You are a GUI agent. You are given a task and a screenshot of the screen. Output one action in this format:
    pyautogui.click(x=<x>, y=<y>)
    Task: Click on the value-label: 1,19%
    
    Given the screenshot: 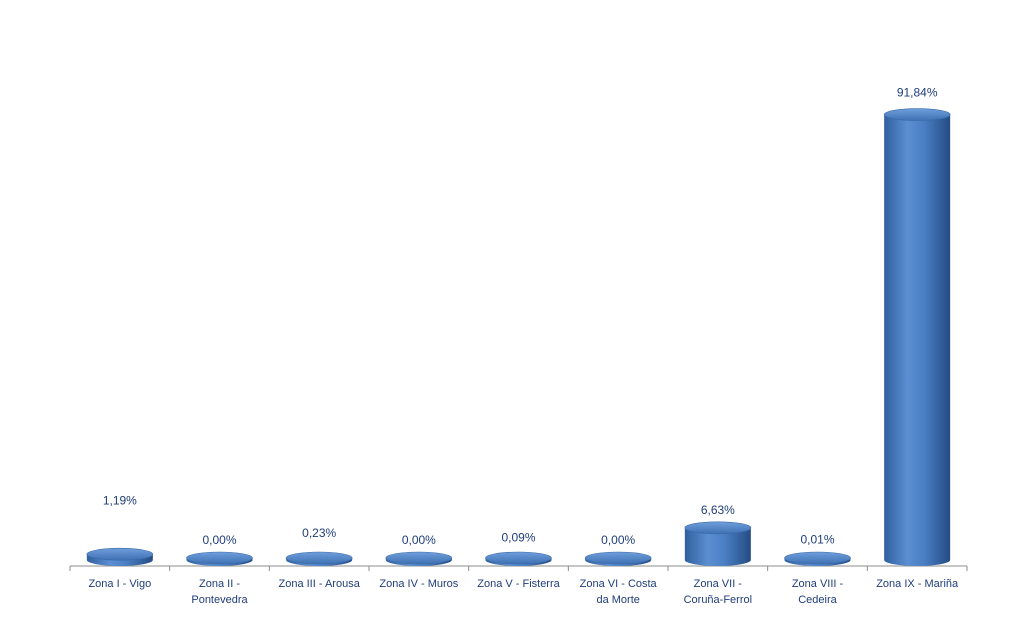 What is the action you would take?
    pyautogui.click(x=120, y=501)
    